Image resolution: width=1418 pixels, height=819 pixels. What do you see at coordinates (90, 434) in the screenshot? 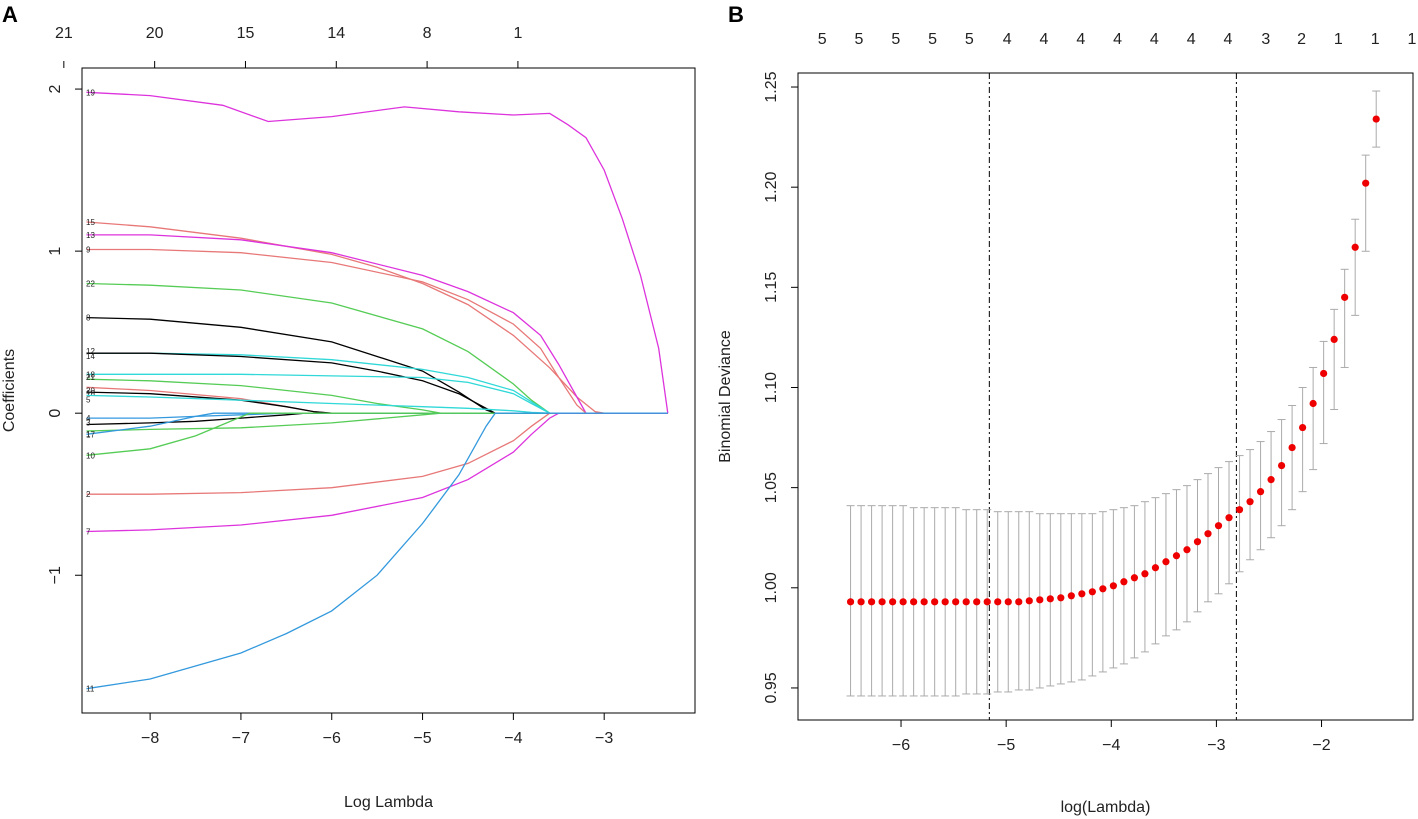
I see `path-label: 17` at bounding box center [90, 434].